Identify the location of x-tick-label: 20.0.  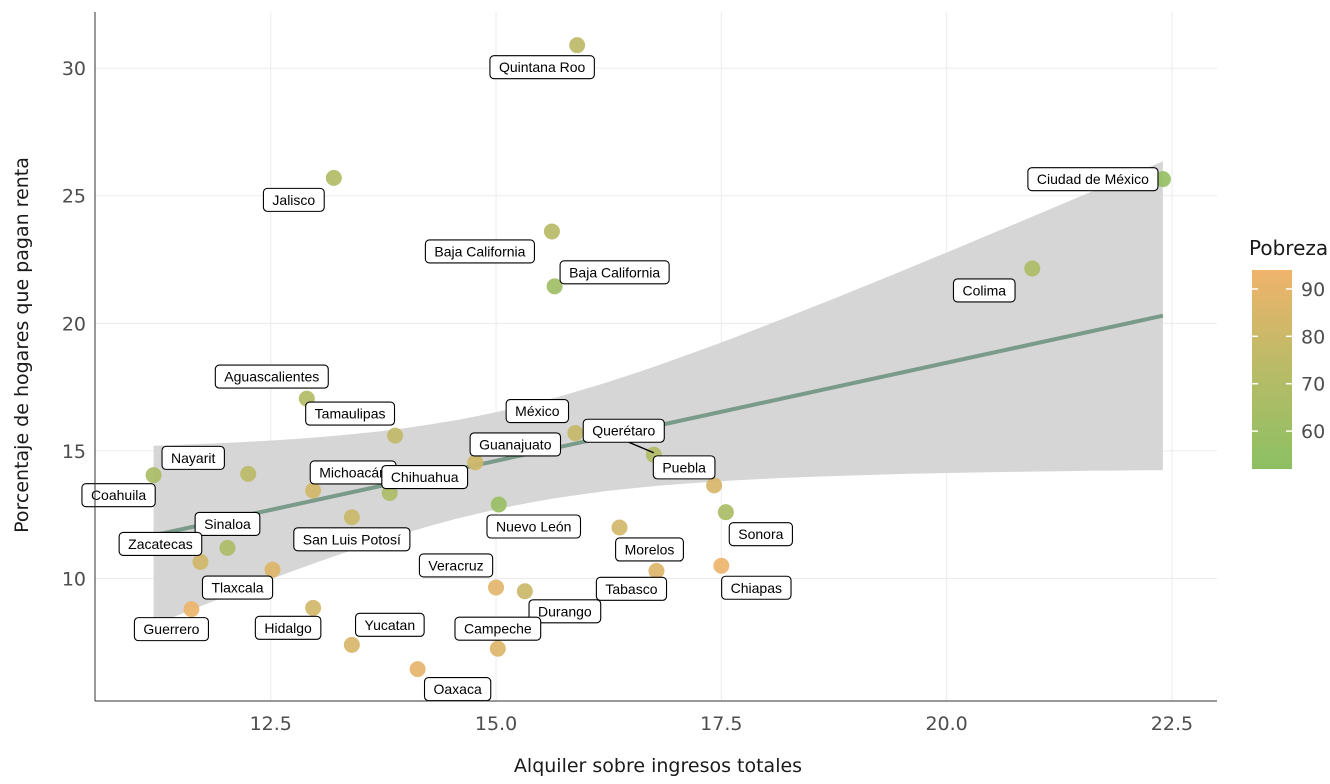
(946, 724).